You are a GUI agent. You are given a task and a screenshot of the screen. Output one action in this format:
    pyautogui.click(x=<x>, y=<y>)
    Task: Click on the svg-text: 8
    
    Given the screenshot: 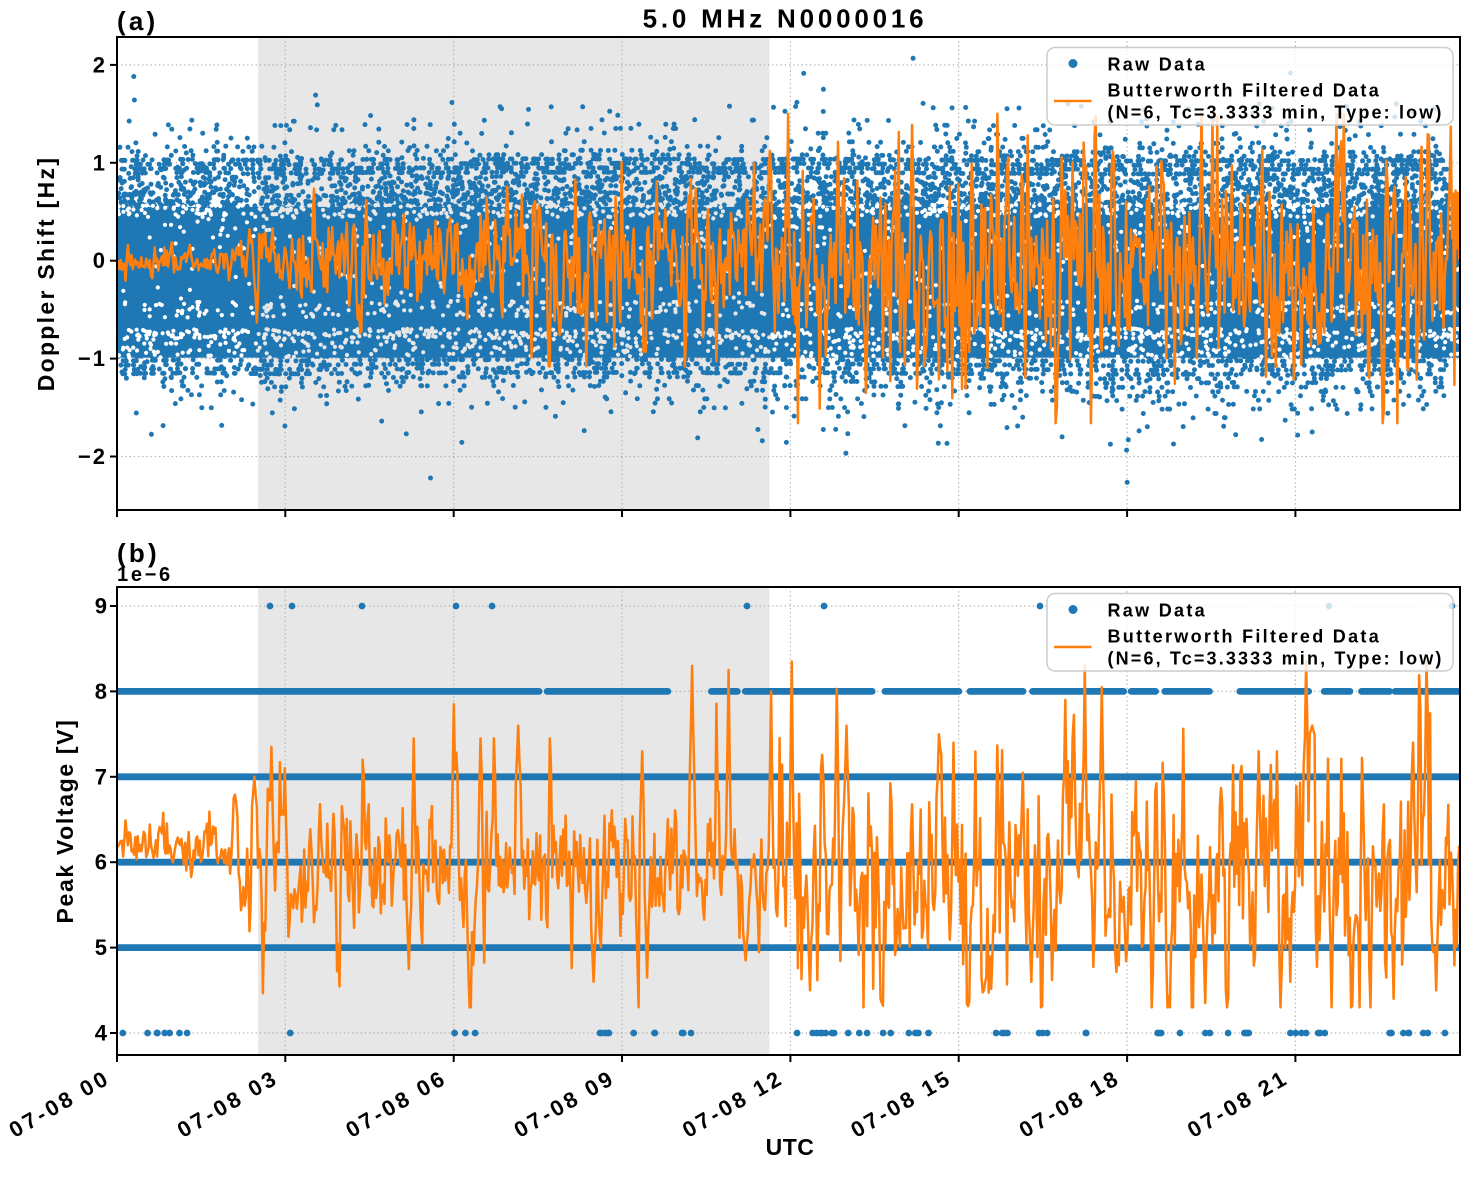 What is the action you would take?
    pyautogui.click(x=101, y=691)
    